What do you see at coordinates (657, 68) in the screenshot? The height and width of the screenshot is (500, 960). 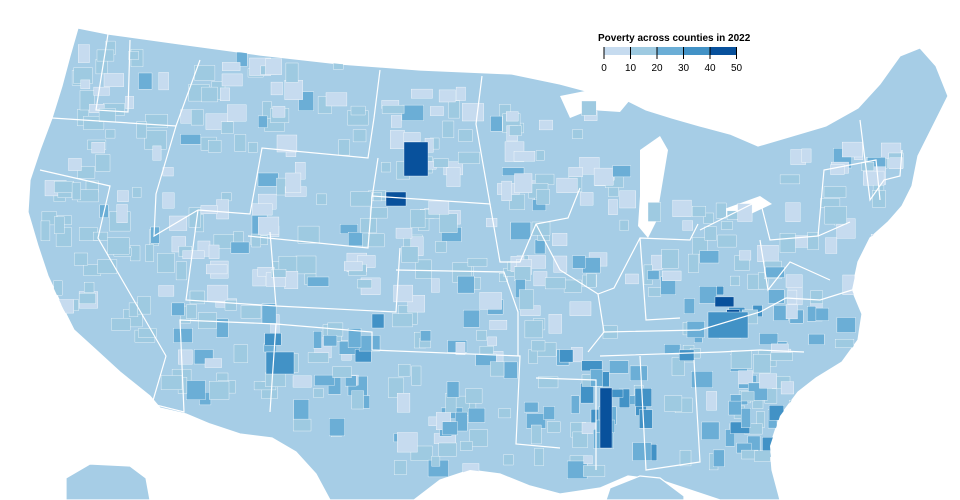 I see `legend-tick-label: 20` at bounding box center [657, 68].